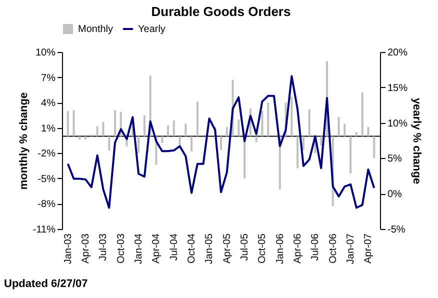 This screenshot has height=298, width=438. Describe the element at coordinates (47, 179) in the screenshot. I see `y-tick-label: -5%` at that location.